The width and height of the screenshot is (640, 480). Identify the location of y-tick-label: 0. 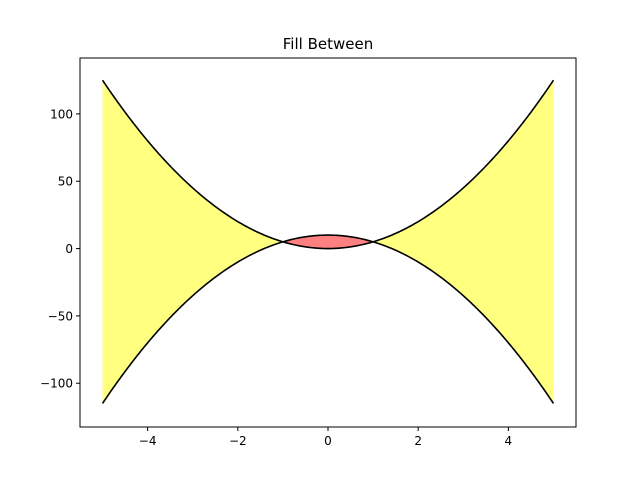
(69, 249).